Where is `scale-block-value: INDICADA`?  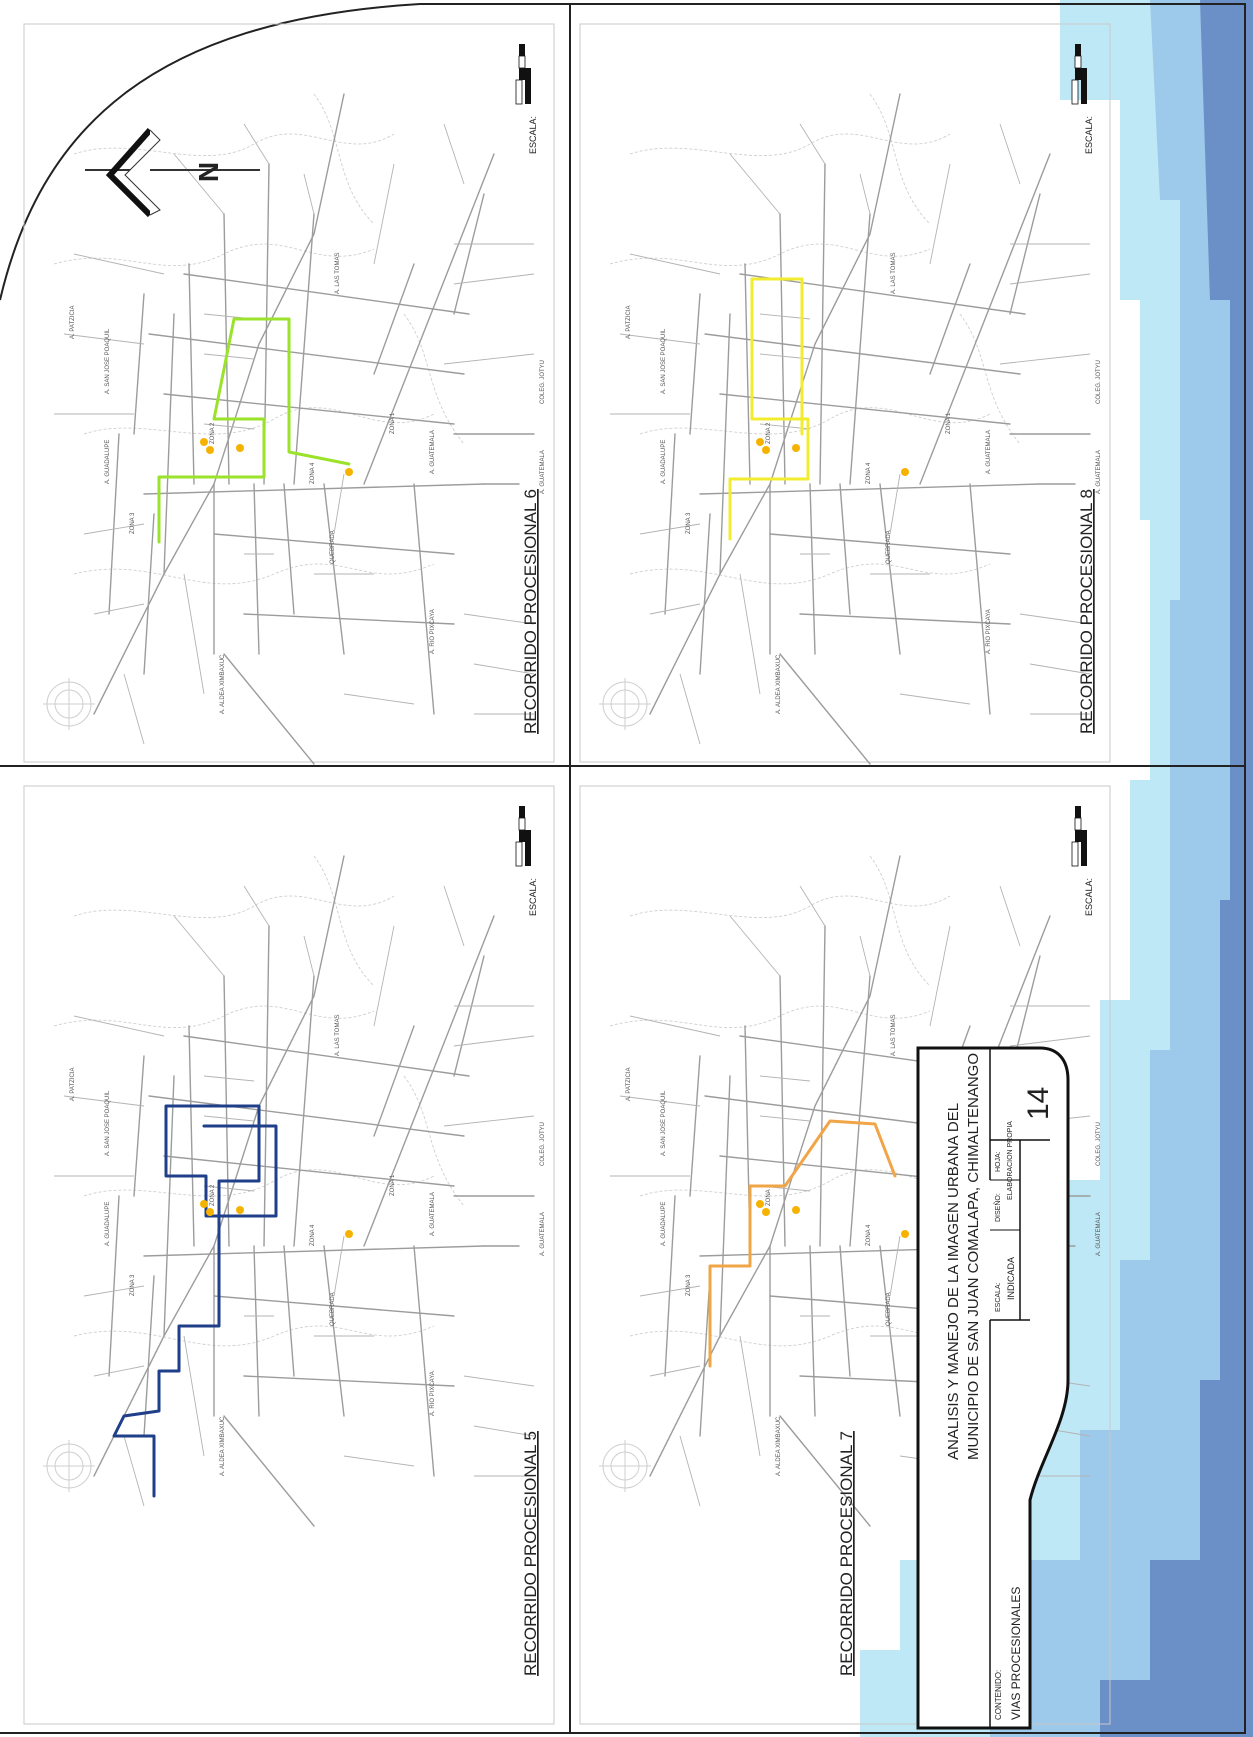
scale-block-value: INDICADA is located at coordinates (1011, 1278).